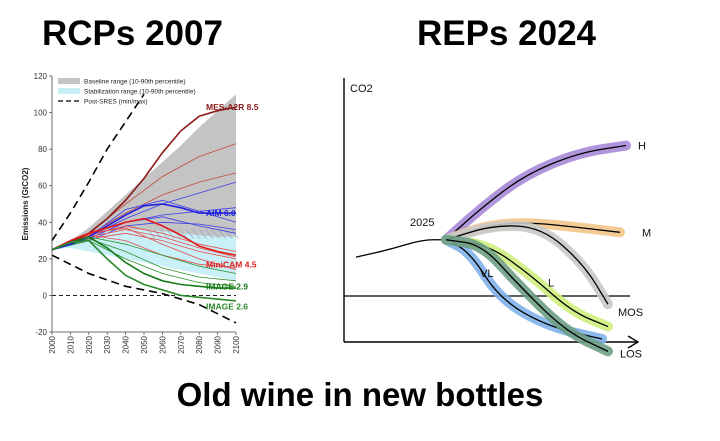  What do you see at coordinates (107, 344) in the screenshot?
I see `x-tick-label: 2030` at bounding box center [107, 344].